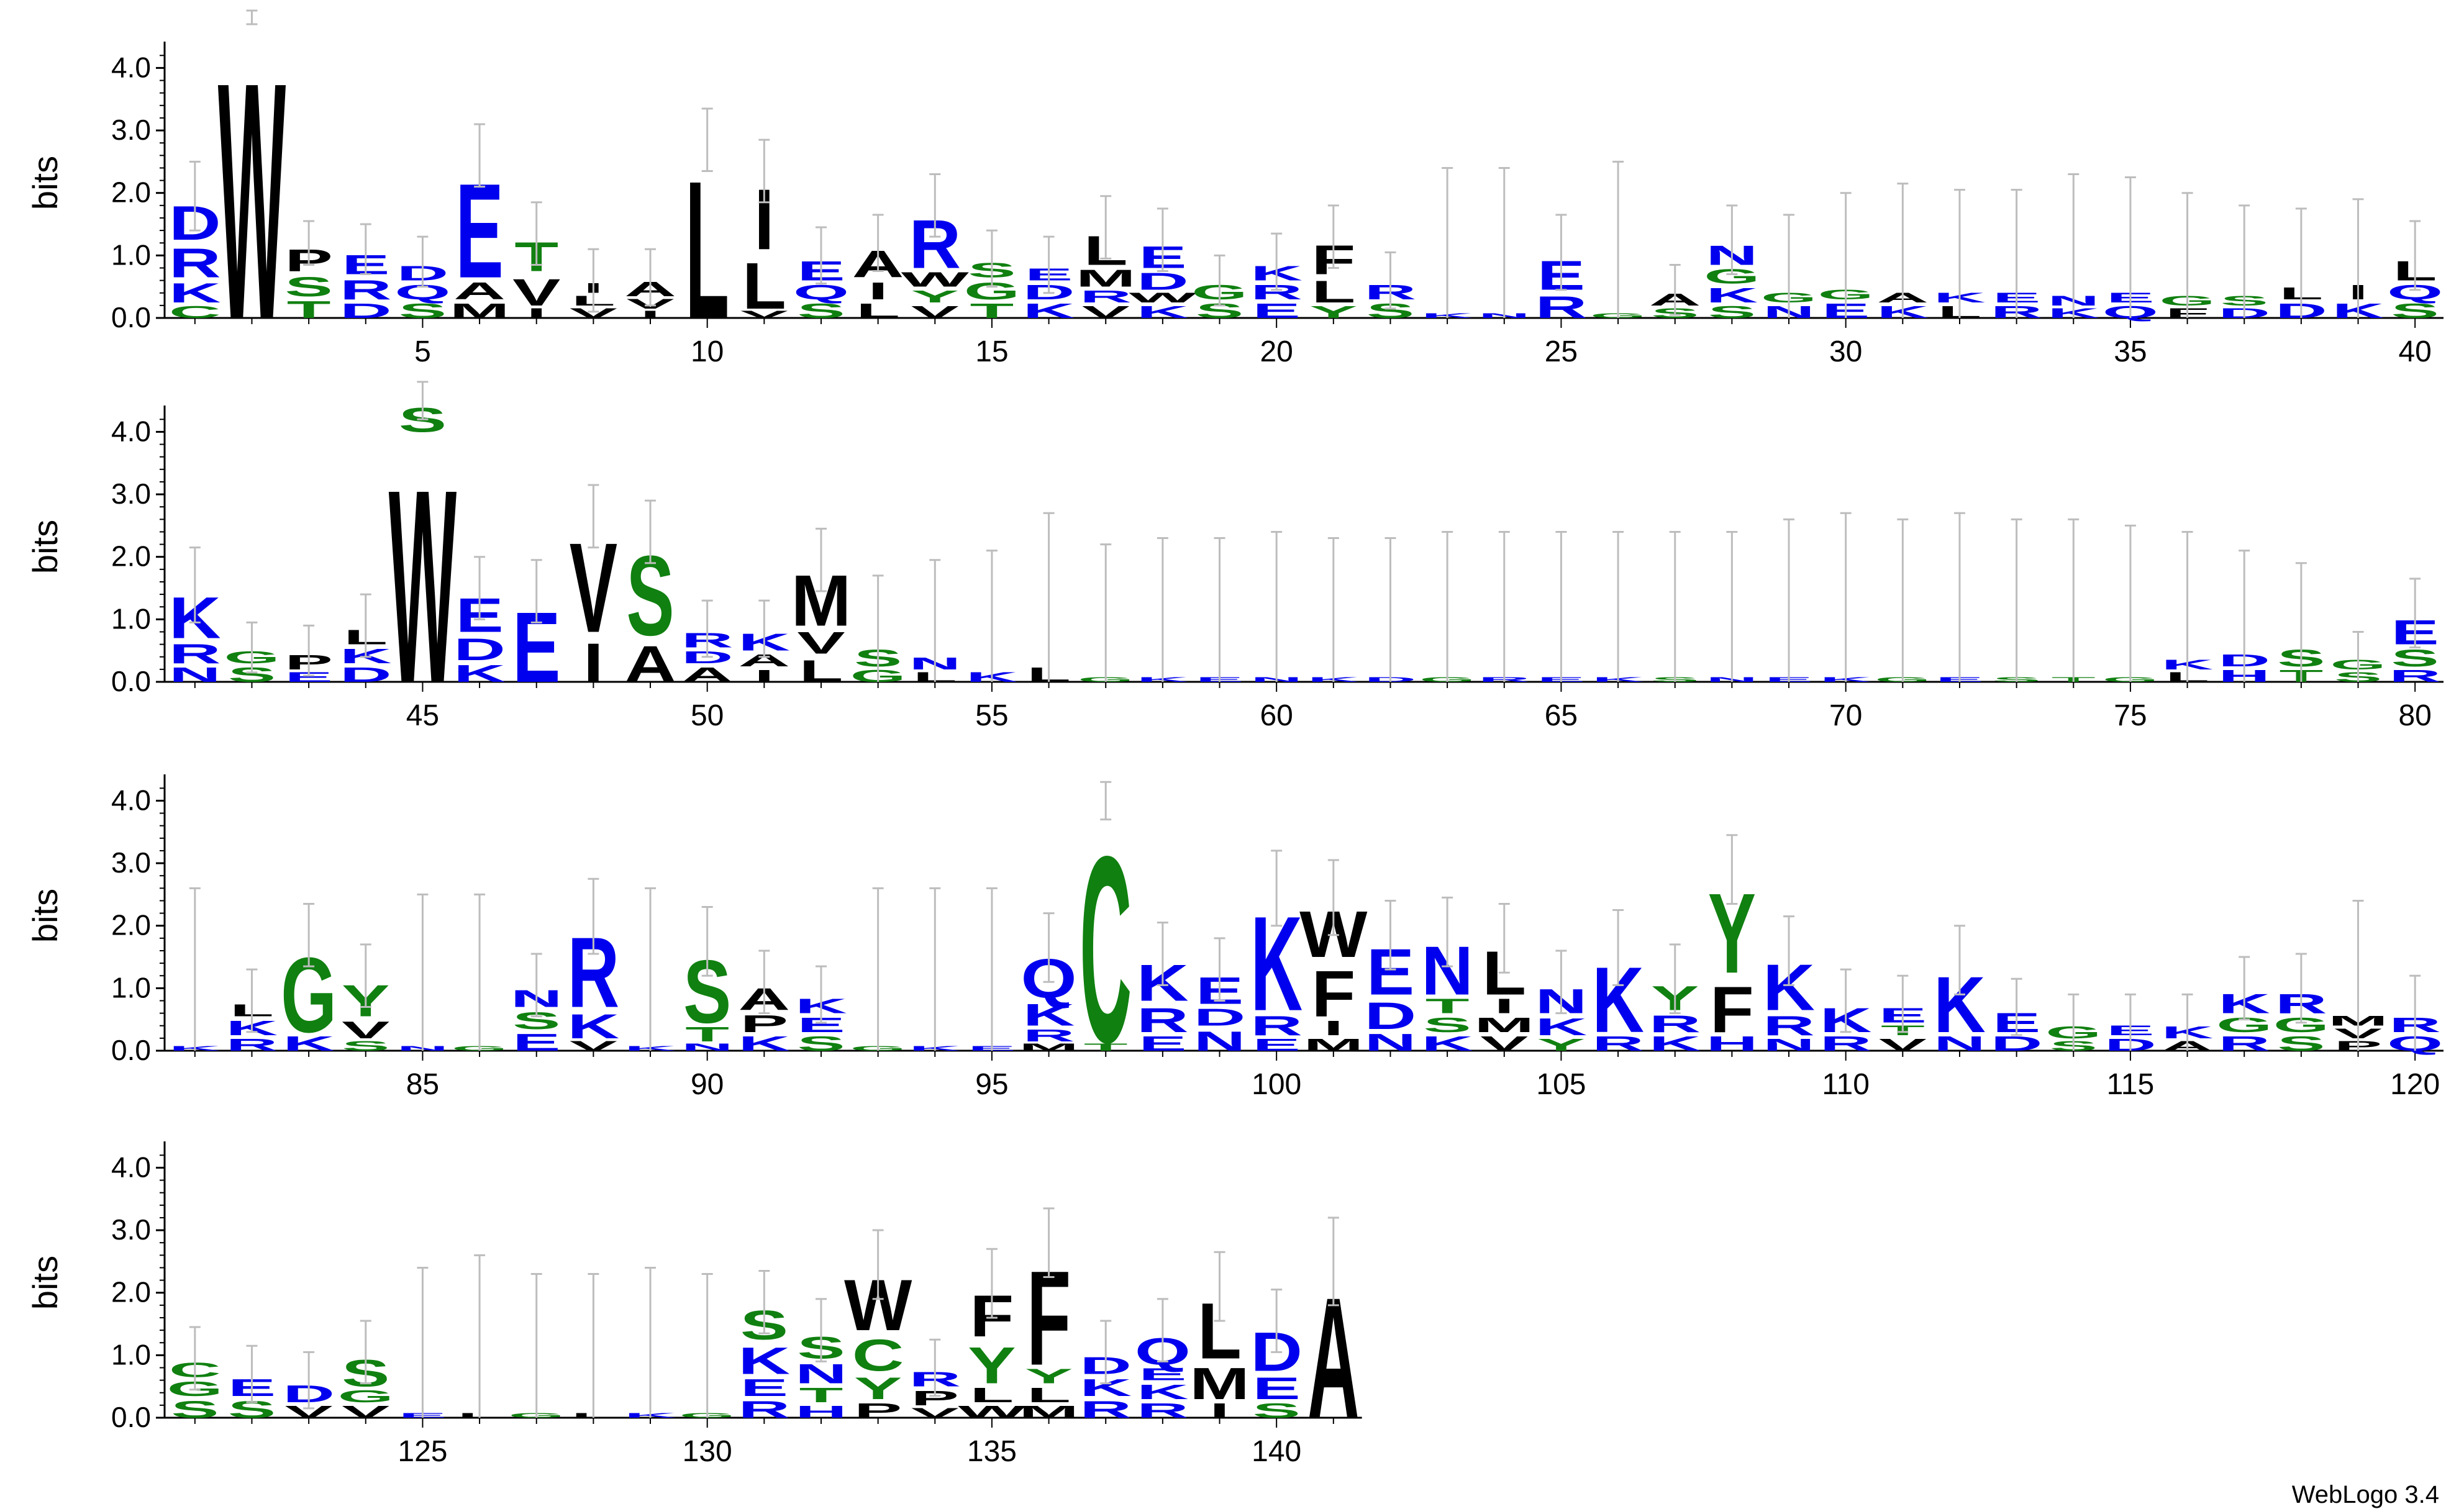 The width and height of the screenshot is (2464, 1509). I want to click on x-tick-label: 115, so click(2131, 1084).